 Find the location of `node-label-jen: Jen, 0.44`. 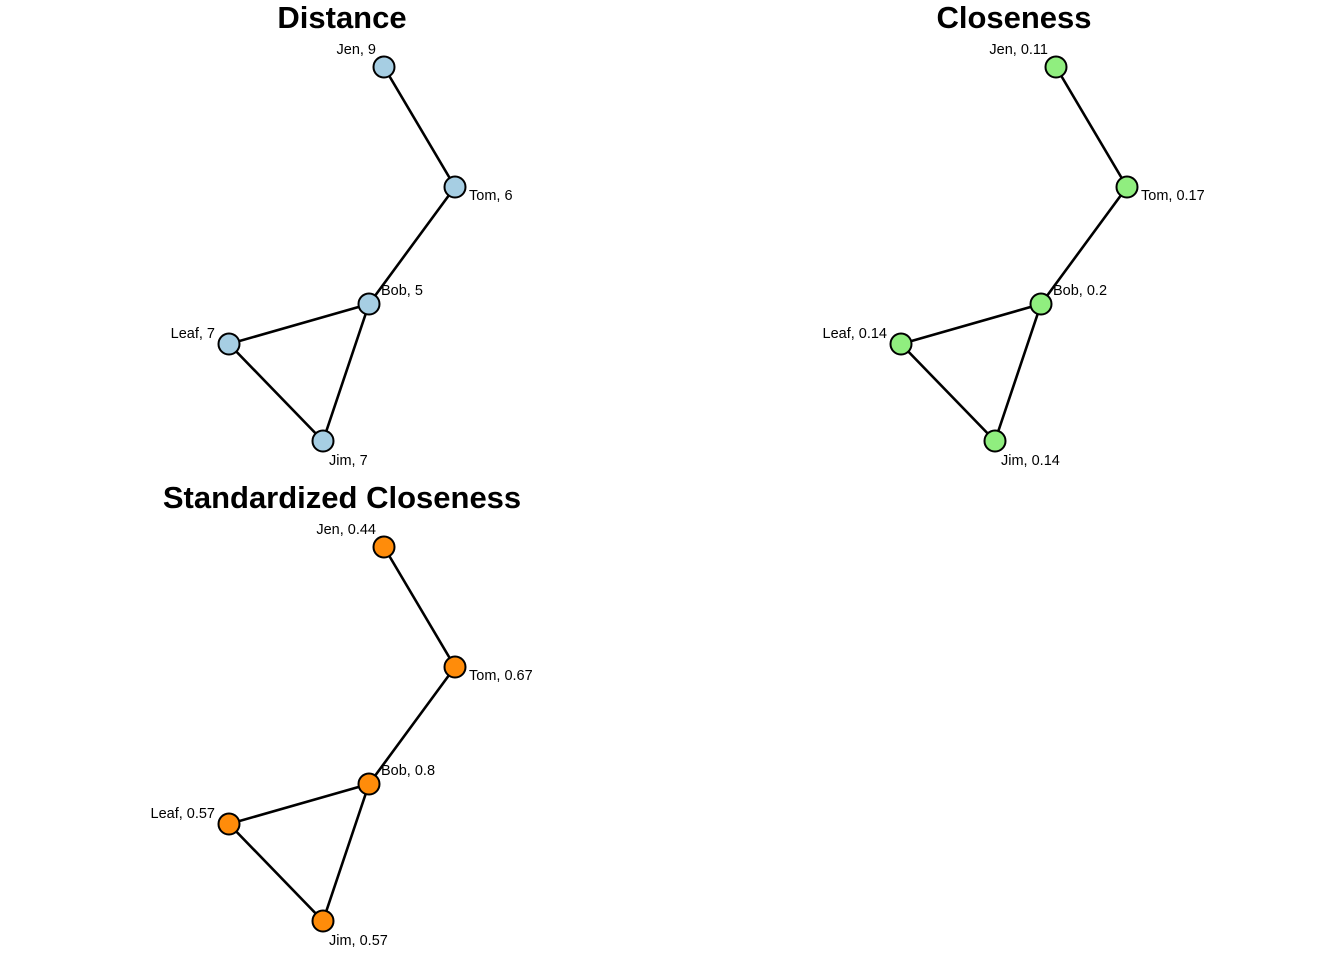

node-label-jen: Jen, 0.44 is located at coordinates (346, 530).